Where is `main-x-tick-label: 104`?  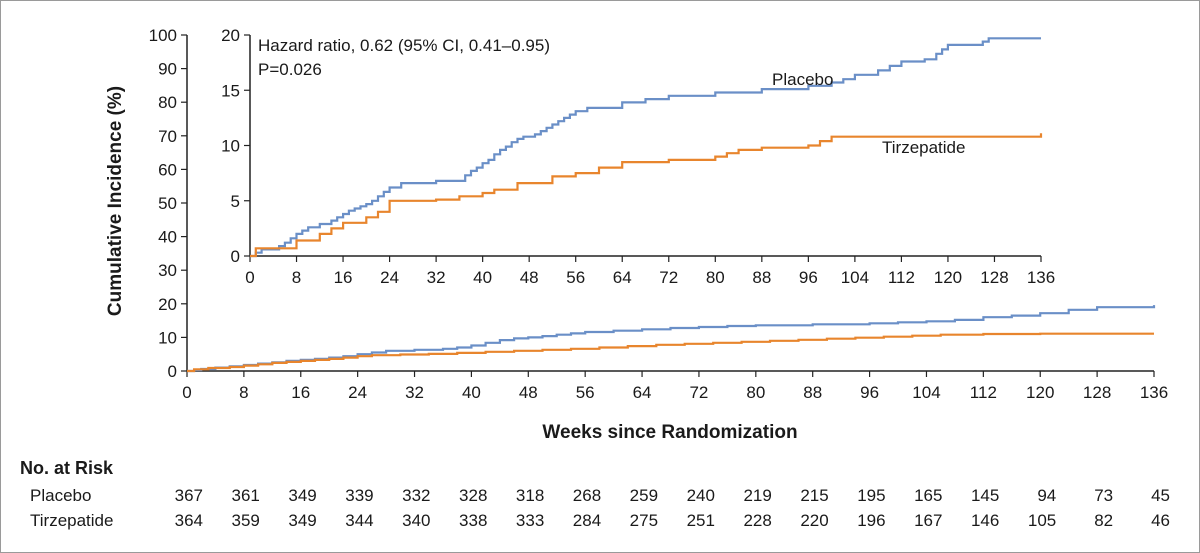
main-x-tick-label: 104 is located at coordinates (926, 392).